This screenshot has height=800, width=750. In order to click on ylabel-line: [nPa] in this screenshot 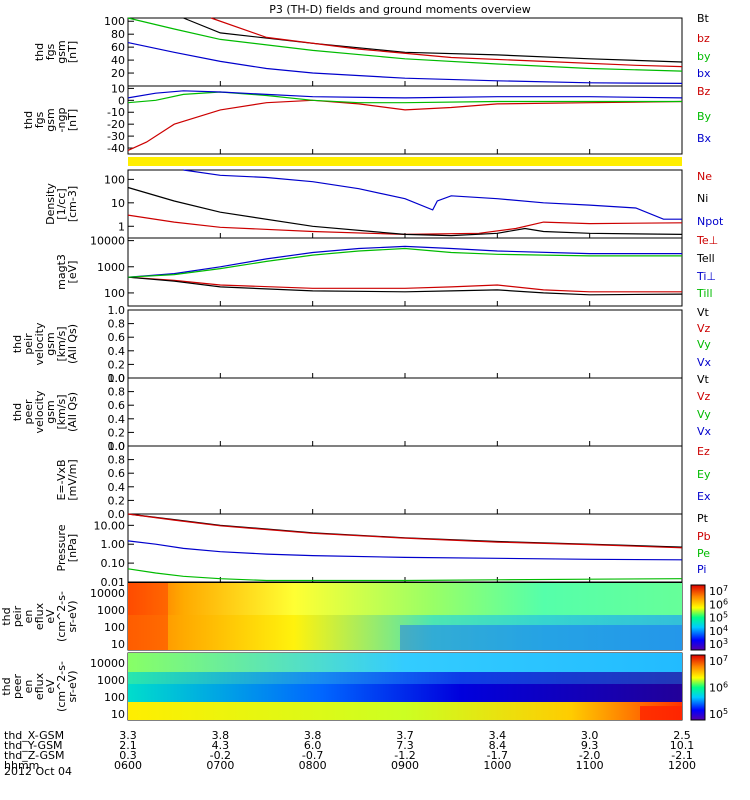, I will do `click(72, 548)`.